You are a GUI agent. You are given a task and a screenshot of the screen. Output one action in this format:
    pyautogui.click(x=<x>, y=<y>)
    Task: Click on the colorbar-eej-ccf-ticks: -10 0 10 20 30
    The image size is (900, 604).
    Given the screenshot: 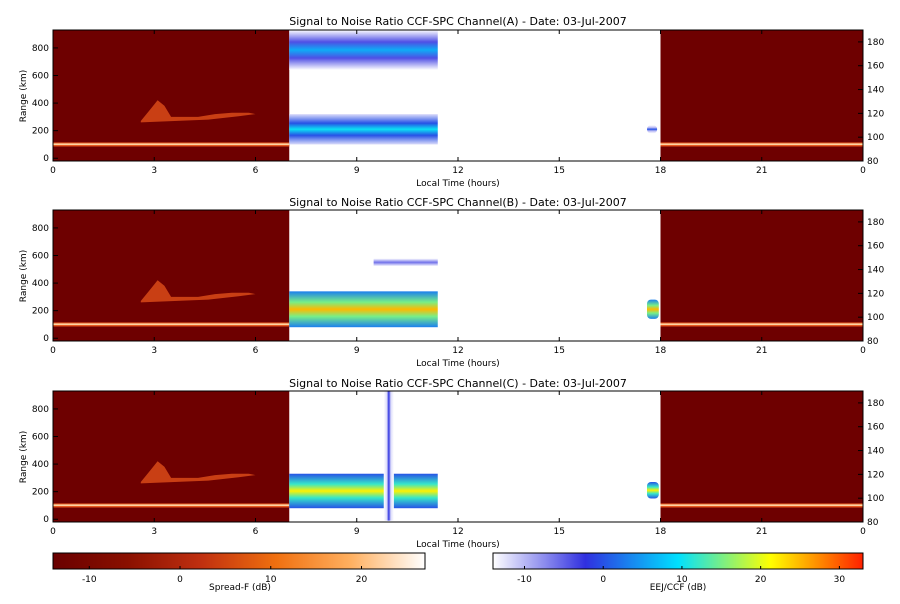 What is the action you would take?
    pyautogui.click(x=681, y=575)
    